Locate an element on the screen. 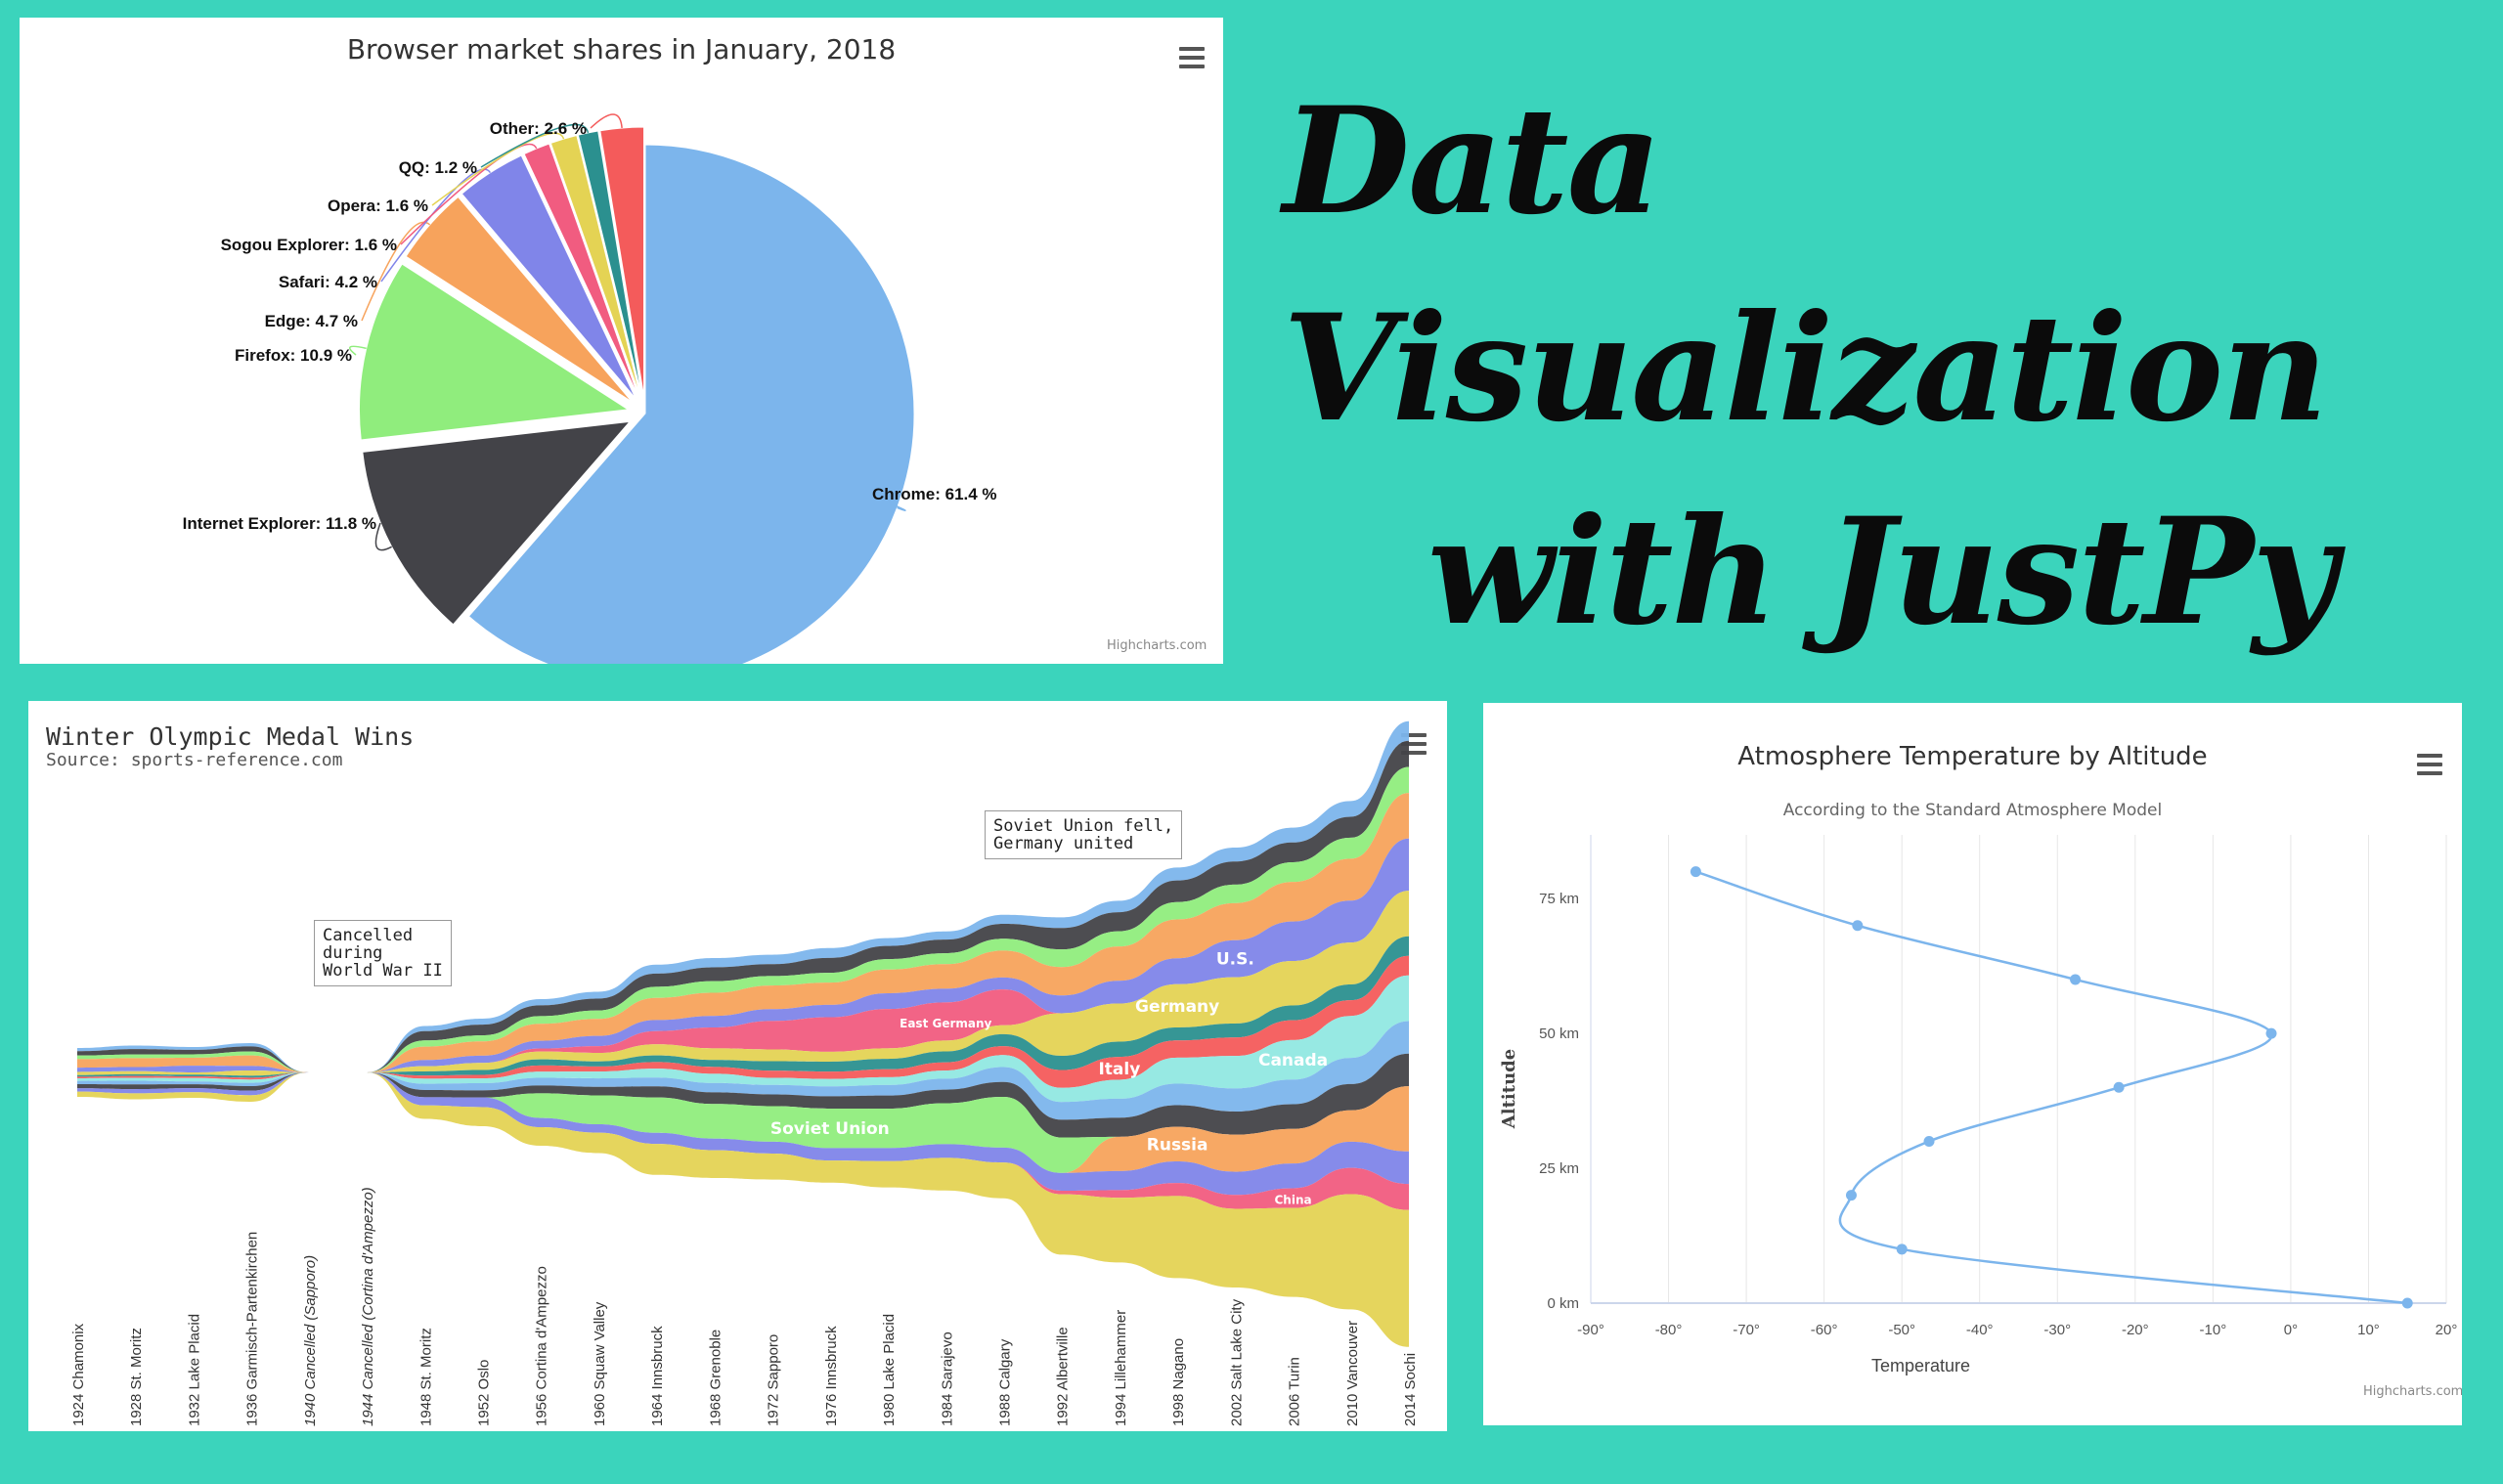  stream-series-east-germany is located at coordinates (888, 981).